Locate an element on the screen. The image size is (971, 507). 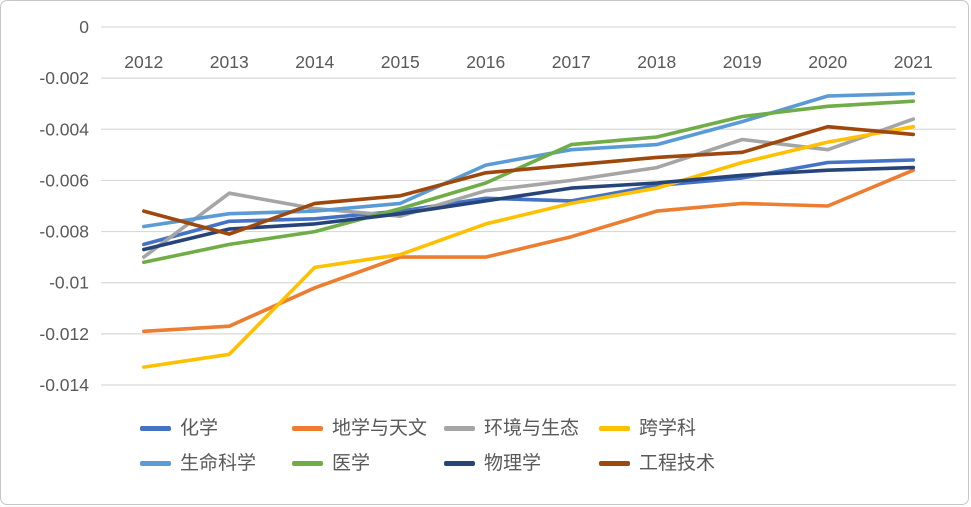
x-tick-label: 2013 is located at coordinates (229, 62).